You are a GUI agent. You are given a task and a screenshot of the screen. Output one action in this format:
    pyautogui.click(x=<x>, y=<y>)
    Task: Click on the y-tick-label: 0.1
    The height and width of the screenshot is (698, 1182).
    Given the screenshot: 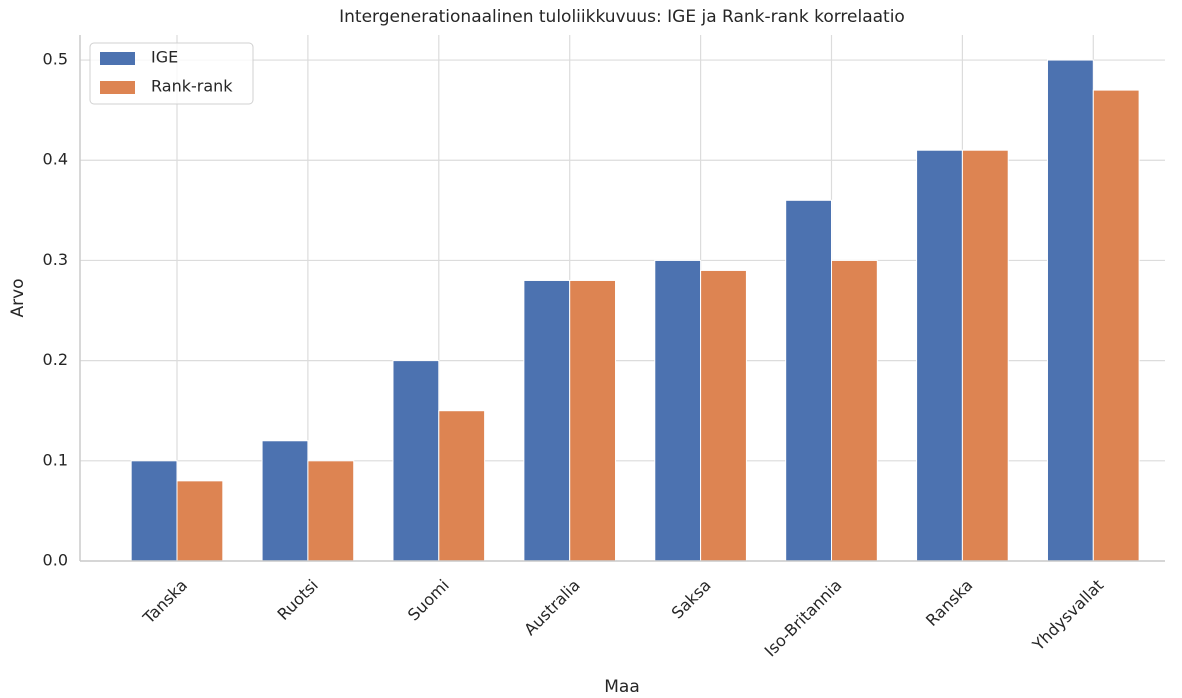 What is the action you would take?
    pyautogui.click(x=55, y=459)
    